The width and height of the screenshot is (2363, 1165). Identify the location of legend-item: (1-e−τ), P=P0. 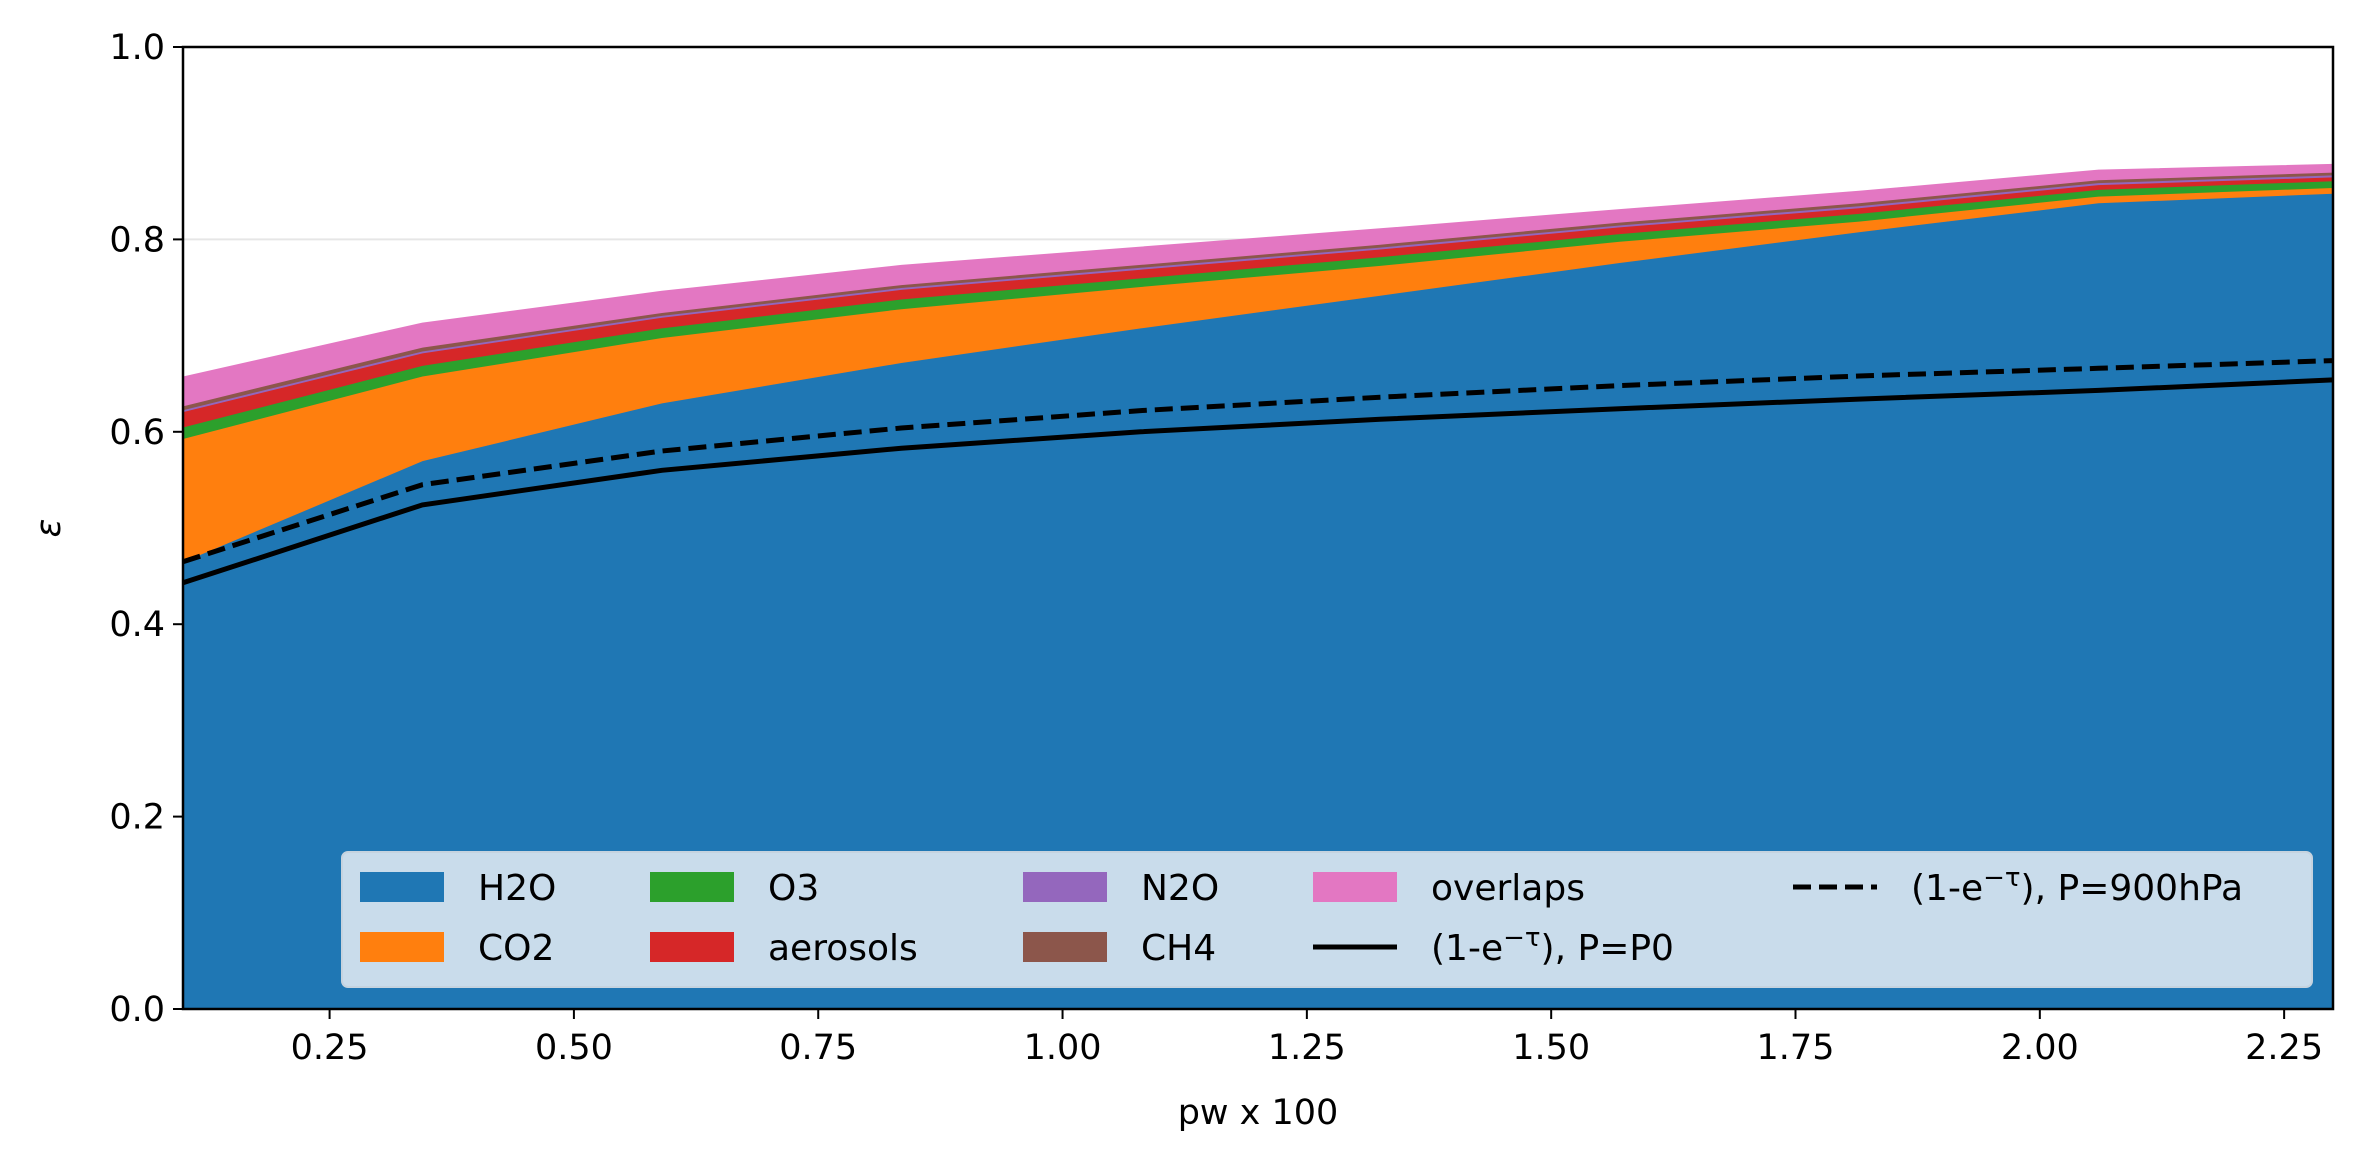
(1493, 946).